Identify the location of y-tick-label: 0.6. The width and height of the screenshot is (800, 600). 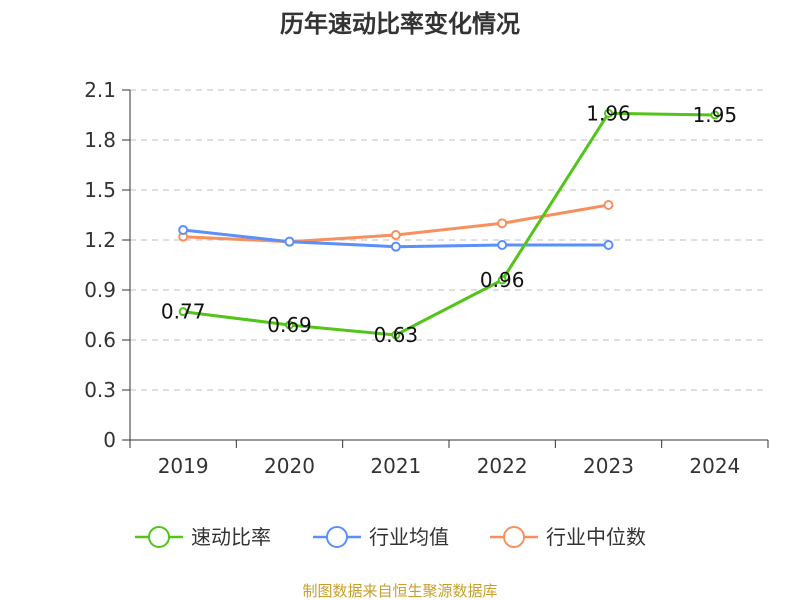
(100, 340).